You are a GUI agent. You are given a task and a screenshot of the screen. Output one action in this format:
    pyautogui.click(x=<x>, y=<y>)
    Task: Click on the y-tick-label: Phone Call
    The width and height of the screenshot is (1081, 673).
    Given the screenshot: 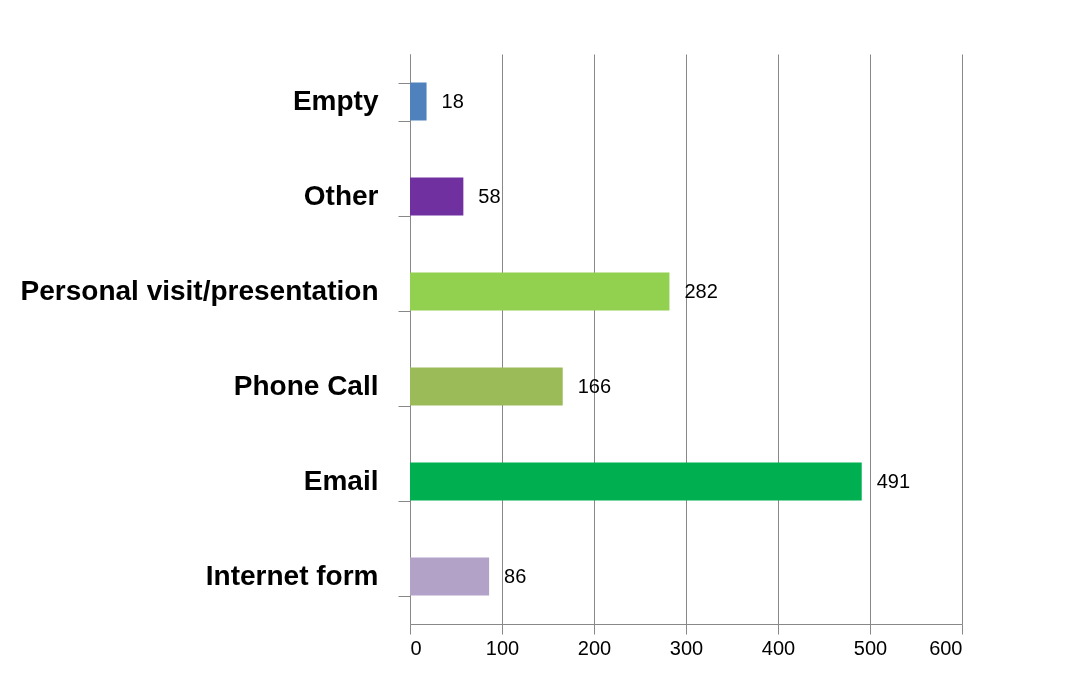 What is the action you would take?
    pyautogui.click(x=306, y=385)
    